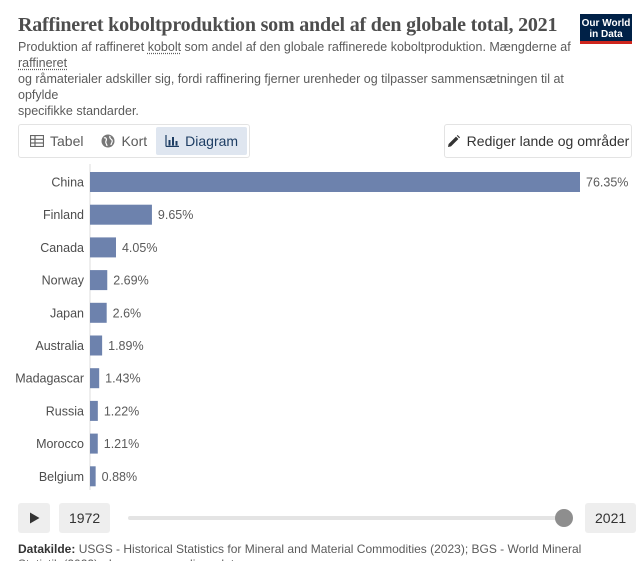 The width and height of the screenshot is (640, 561). What do you see at coordinates (130, 281) in the screenshot?
I see `bar-value-label: 2.69%` at bounding box center [130, 281].